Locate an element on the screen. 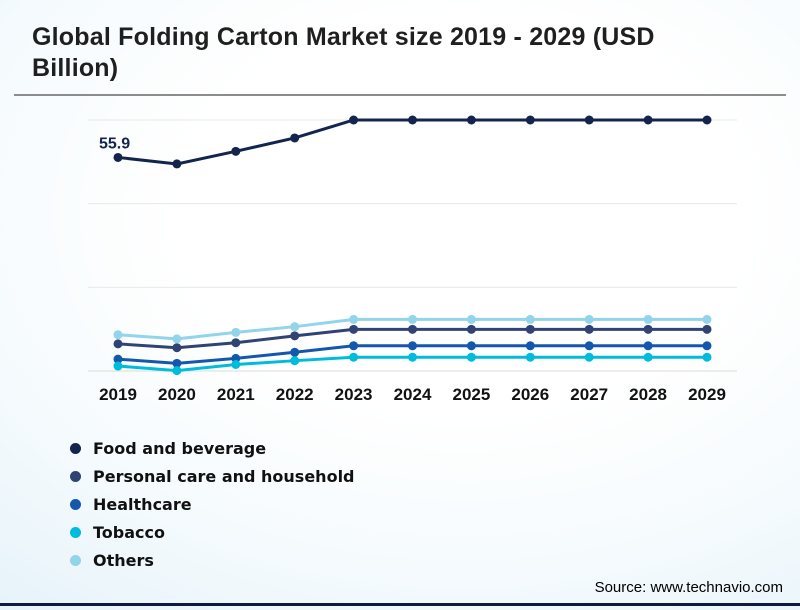 The width and height of the screenshot is (800, 610). data-point-food-and-beverage-2027 is located at coordinates (589, 120).